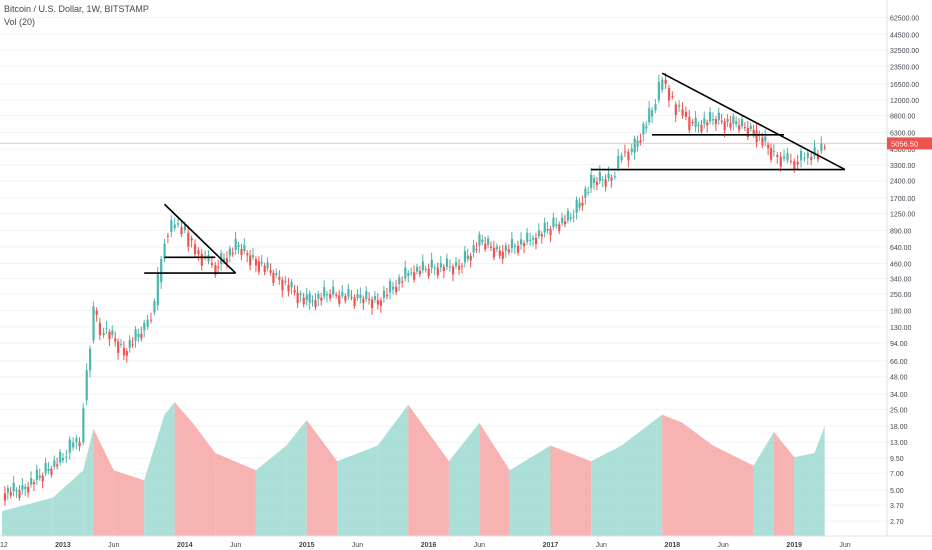 The width and height of the screenshot is (932, 550). What do you see at coordinates (899, 395) in the screenshot?
I see `price-tick-label: 34.00` at bounding box center [899, 395].